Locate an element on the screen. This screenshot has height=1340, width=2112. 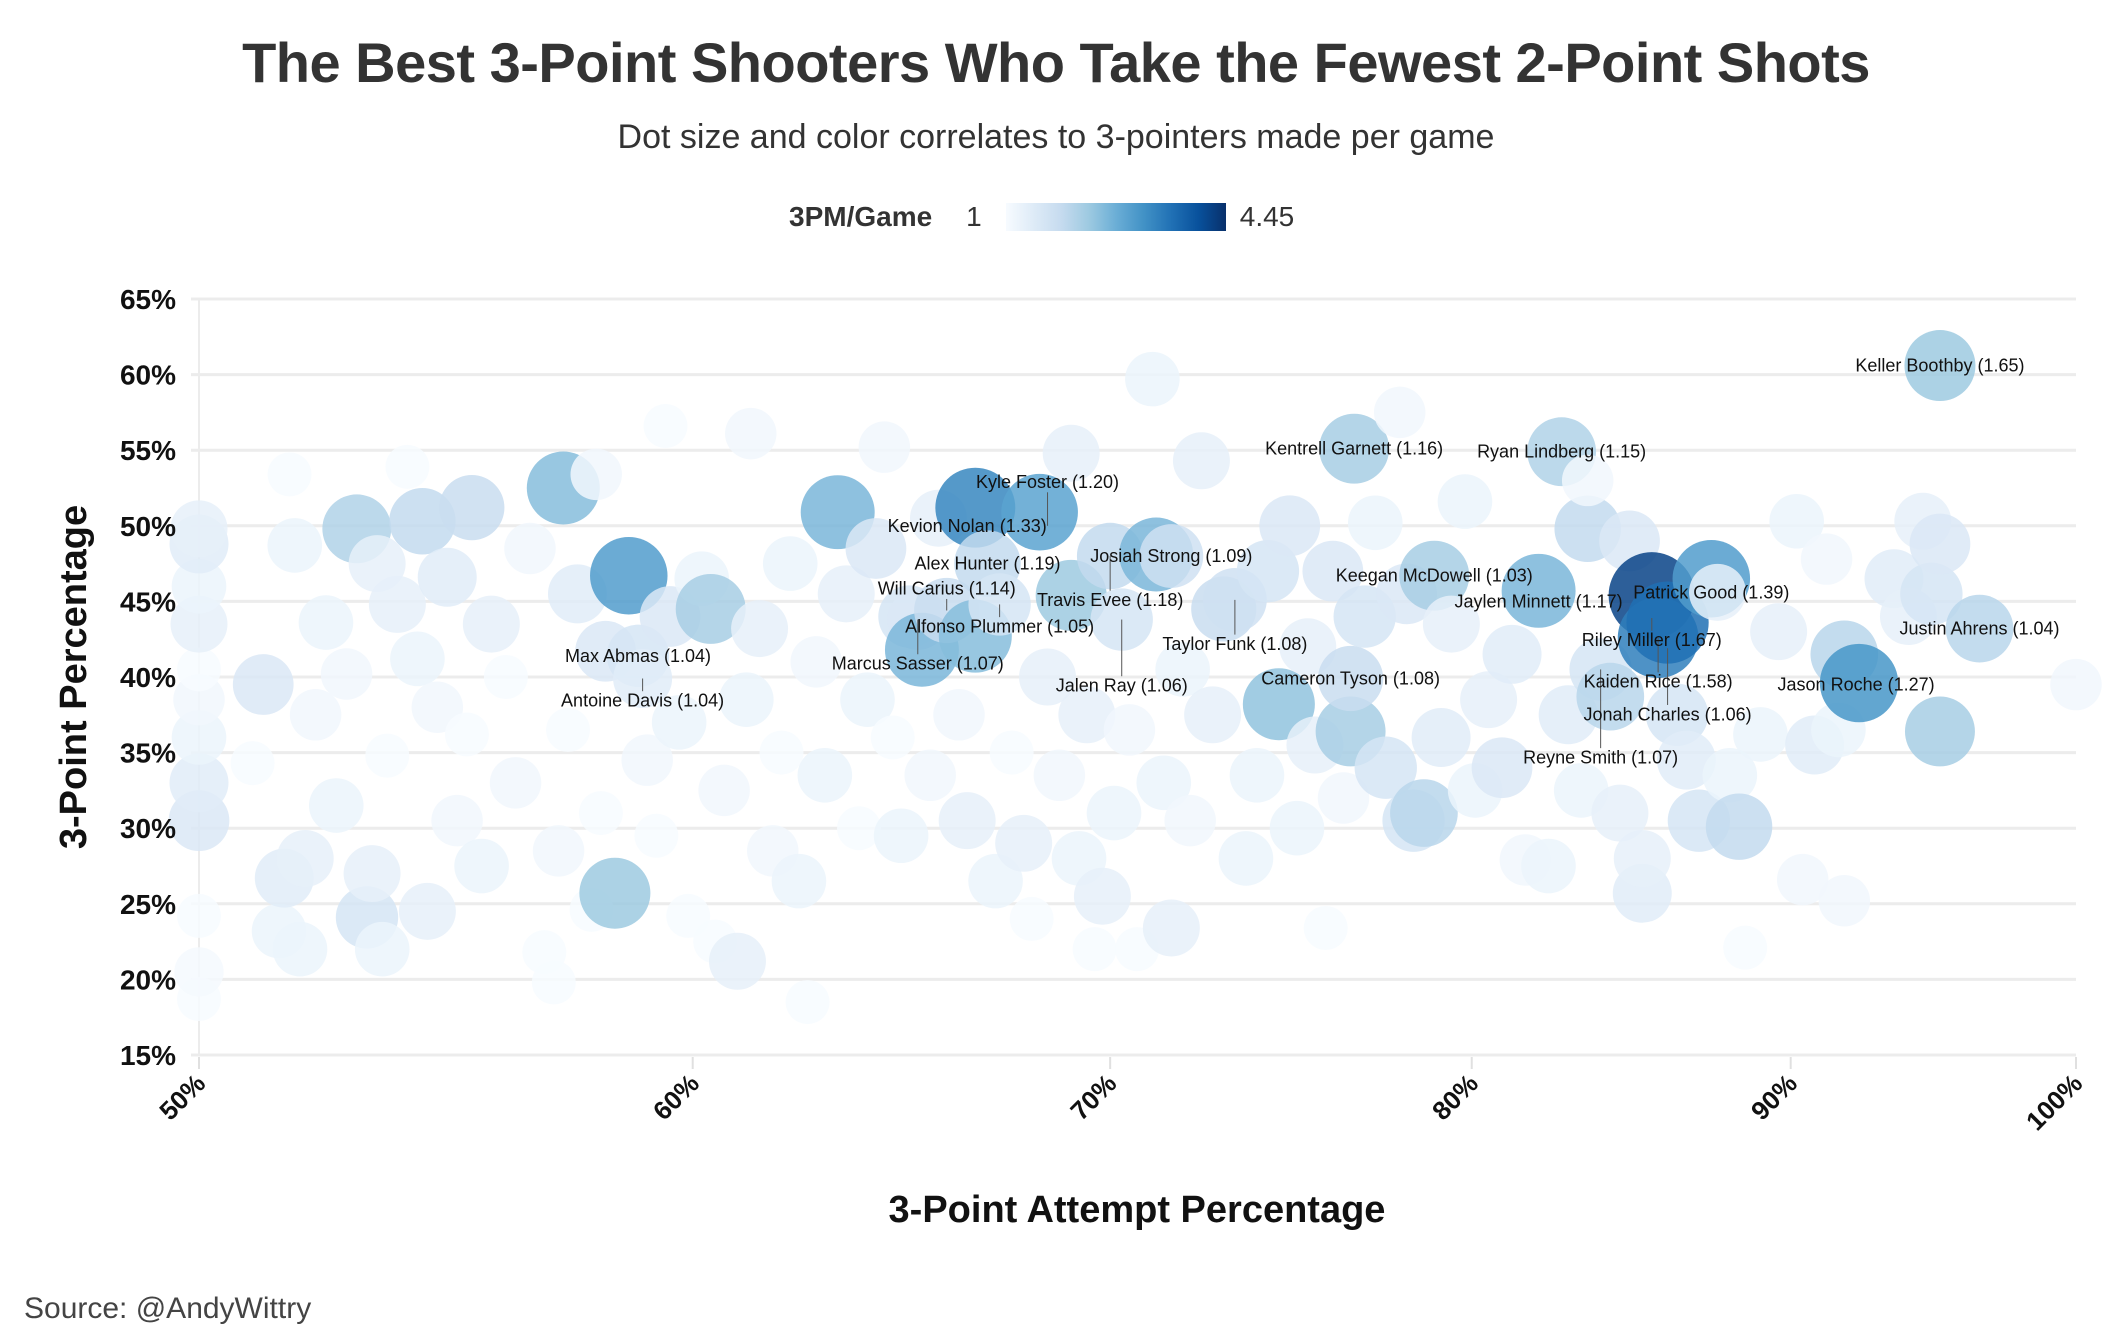
legend-color-ramp is located at coordinates (1115, 217).